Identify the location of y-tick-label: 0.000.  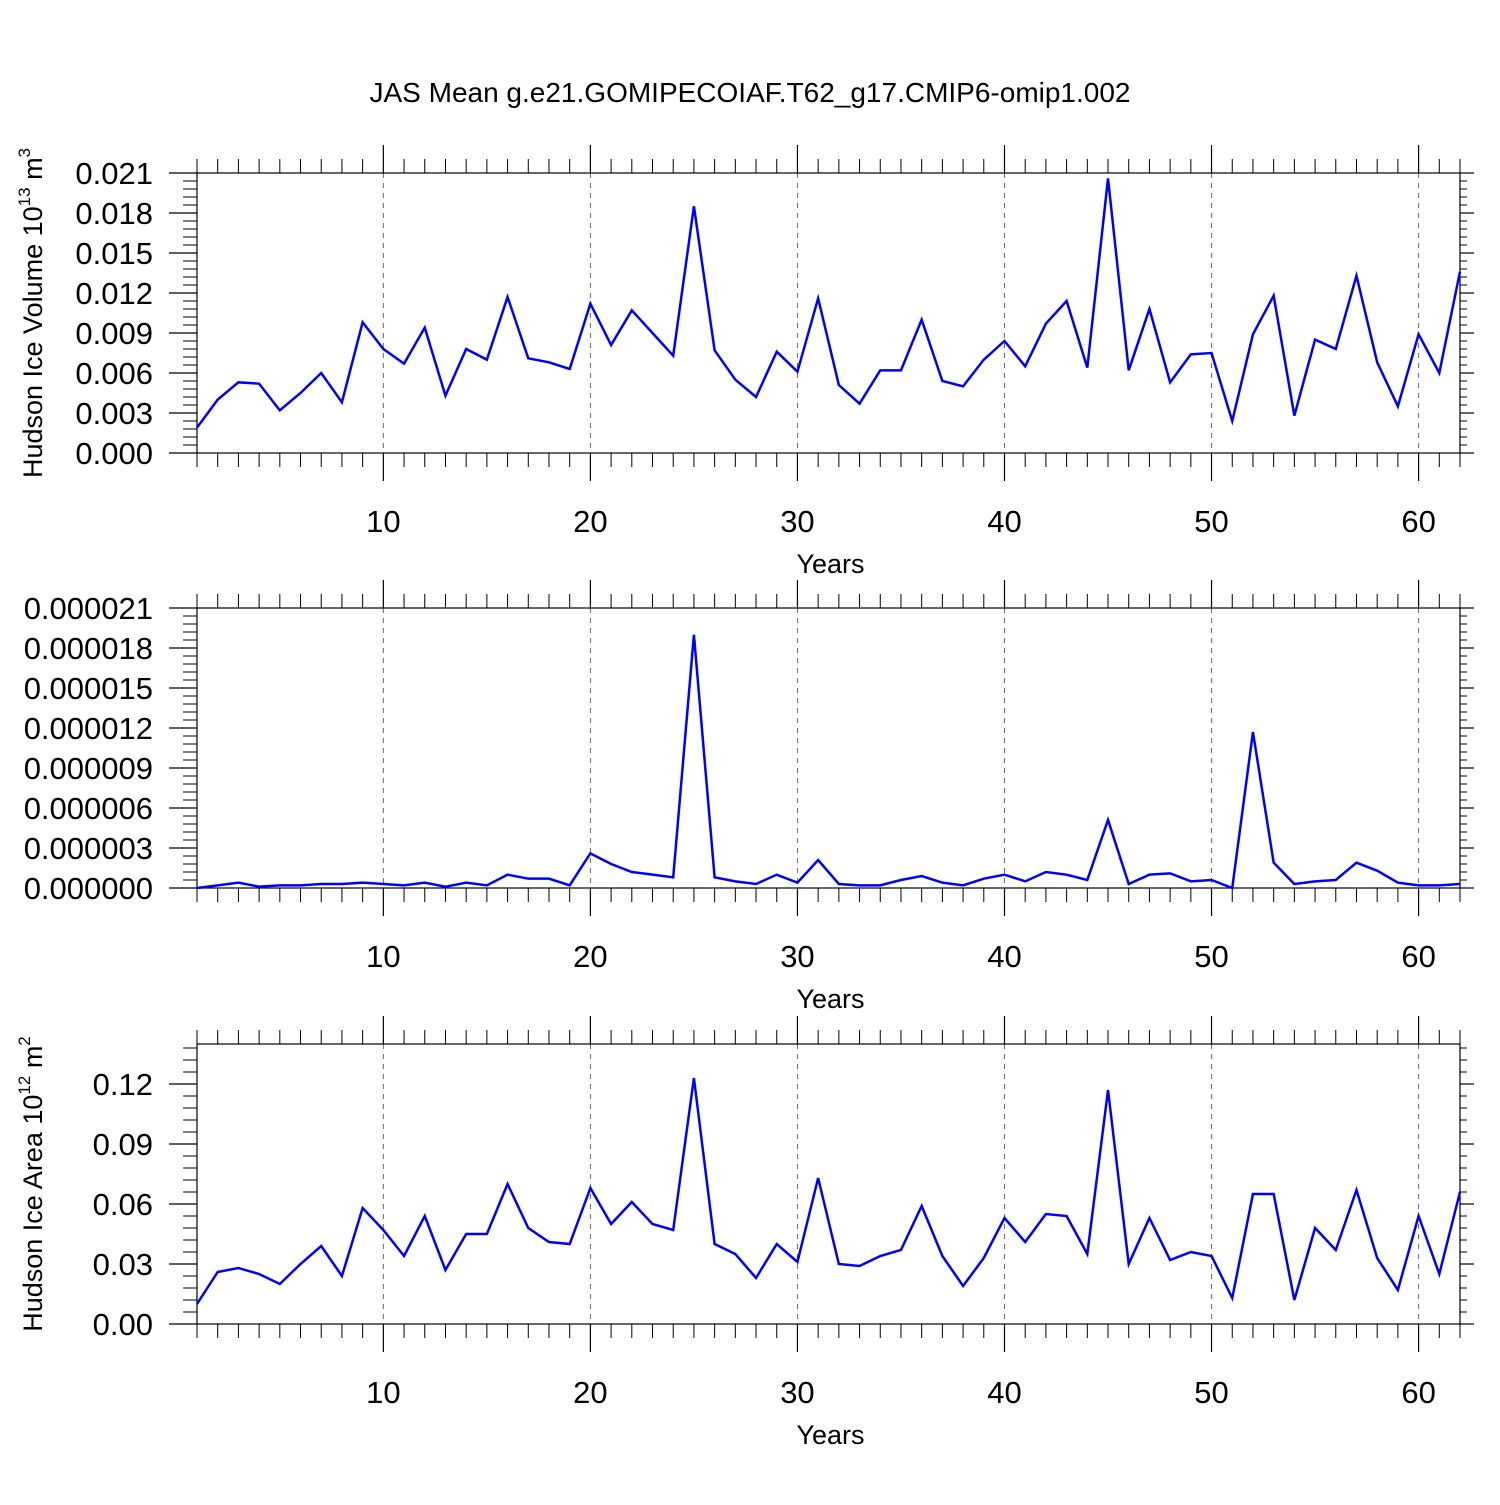
(114, 453).